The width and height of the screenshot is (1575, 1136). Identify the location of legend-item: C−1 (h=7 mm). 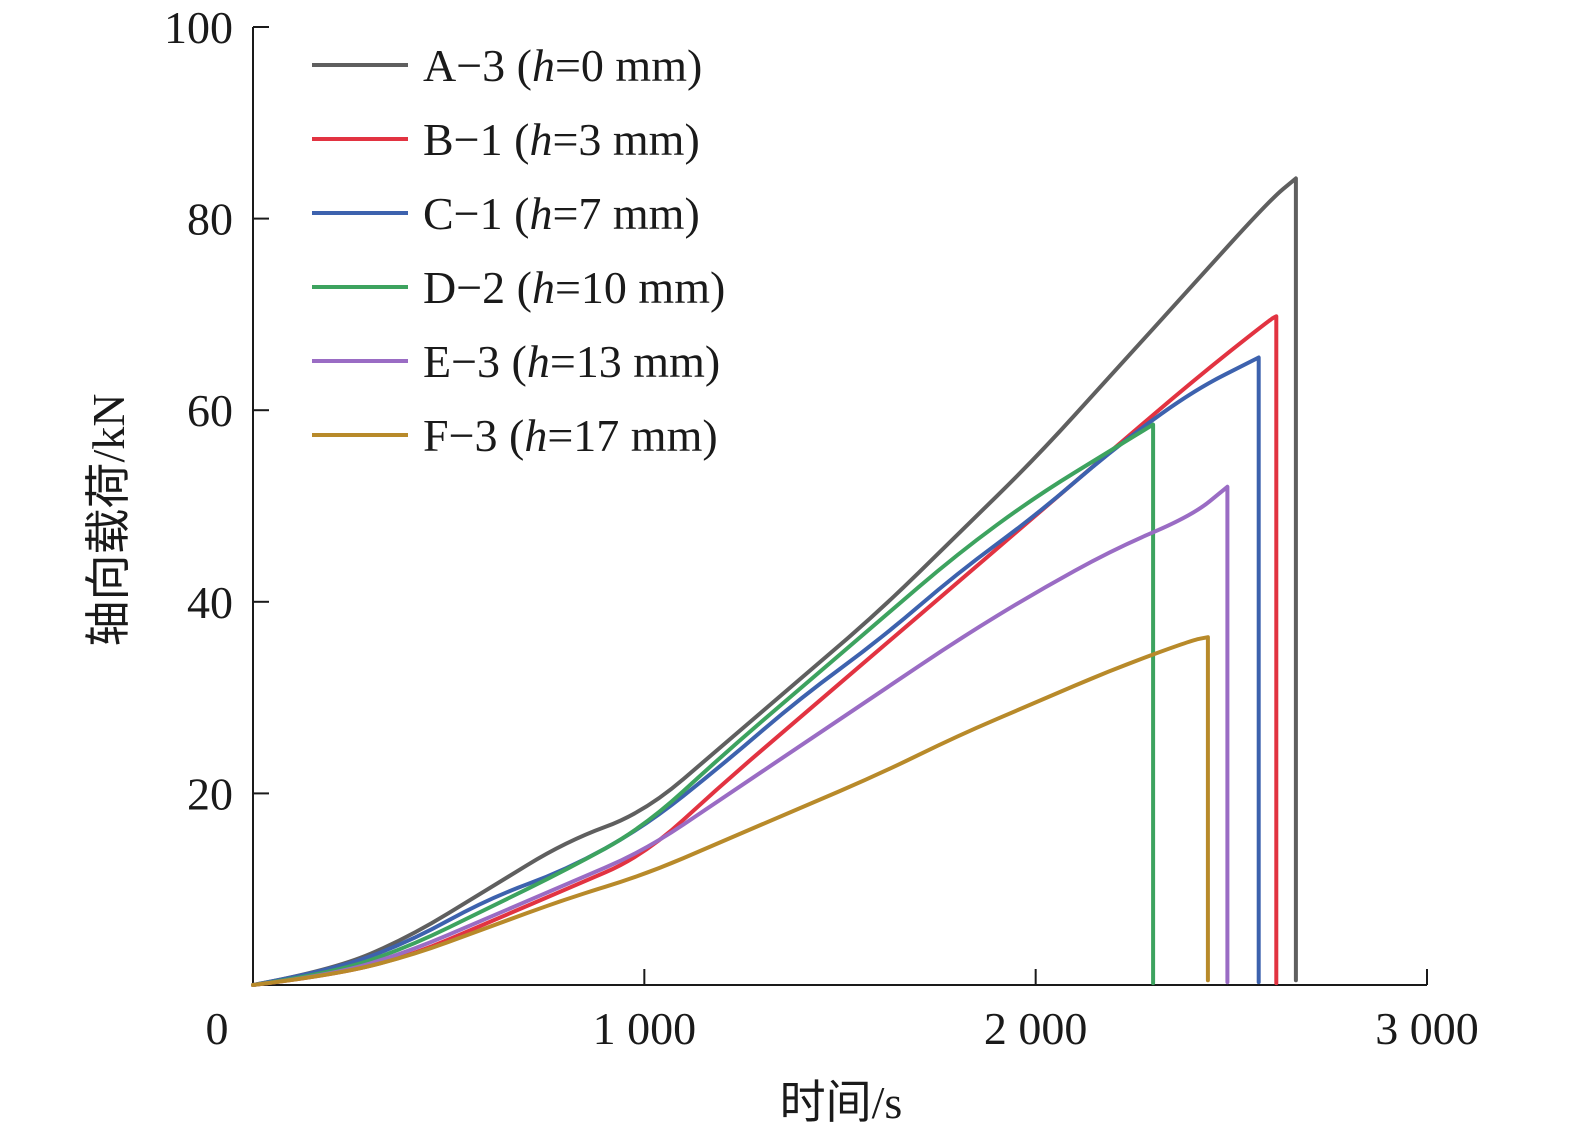
(506, 213).